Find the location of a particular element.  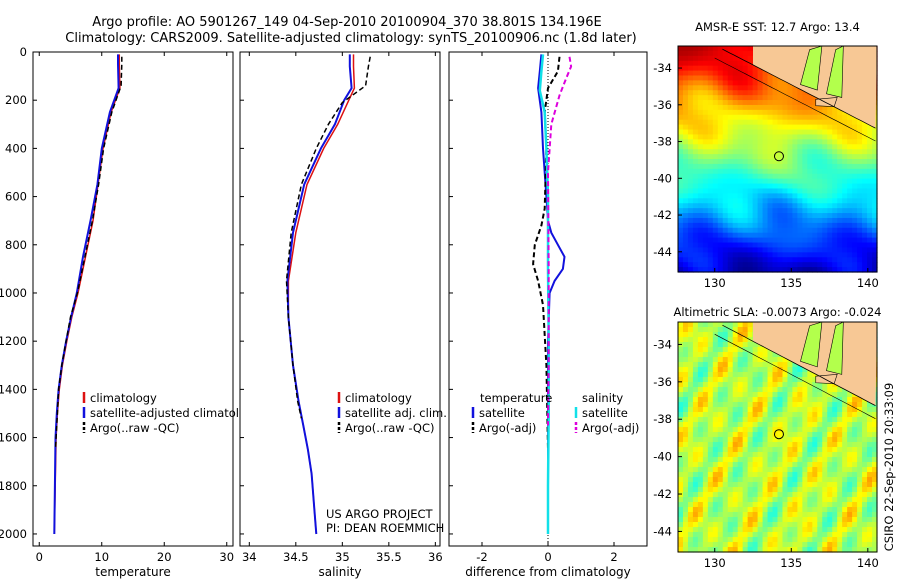

y-tick-label: -36 is located at coordinates (662, 382).